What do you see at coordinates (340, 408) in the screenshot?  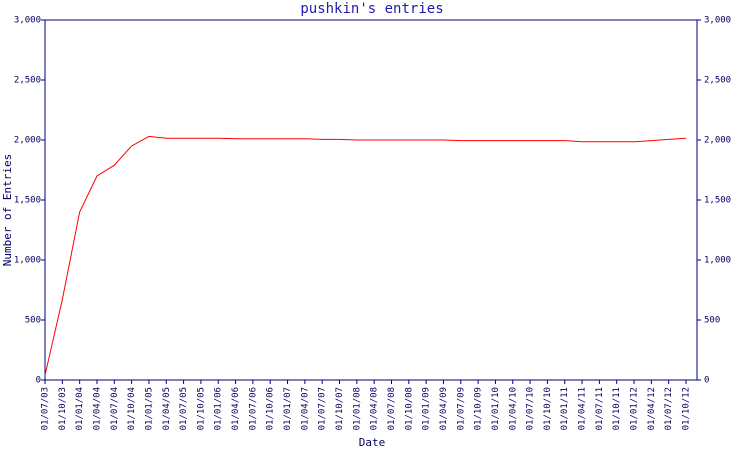 I see `x-tick-label: 01/10/07` at bounding box center [340, 408].